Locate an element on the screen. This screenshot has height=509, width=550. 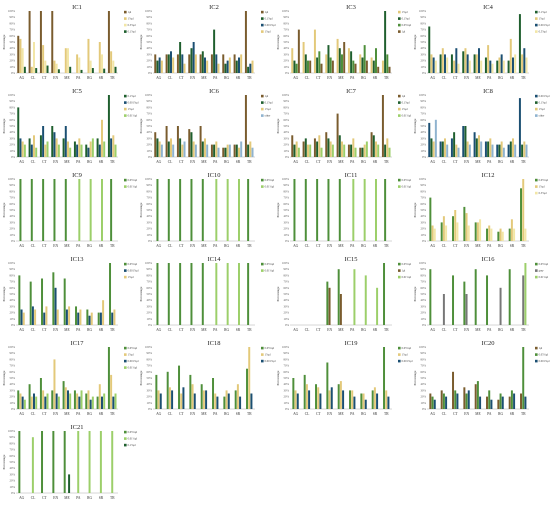
x-tick-label: PA is located at coordinates (78, 498).